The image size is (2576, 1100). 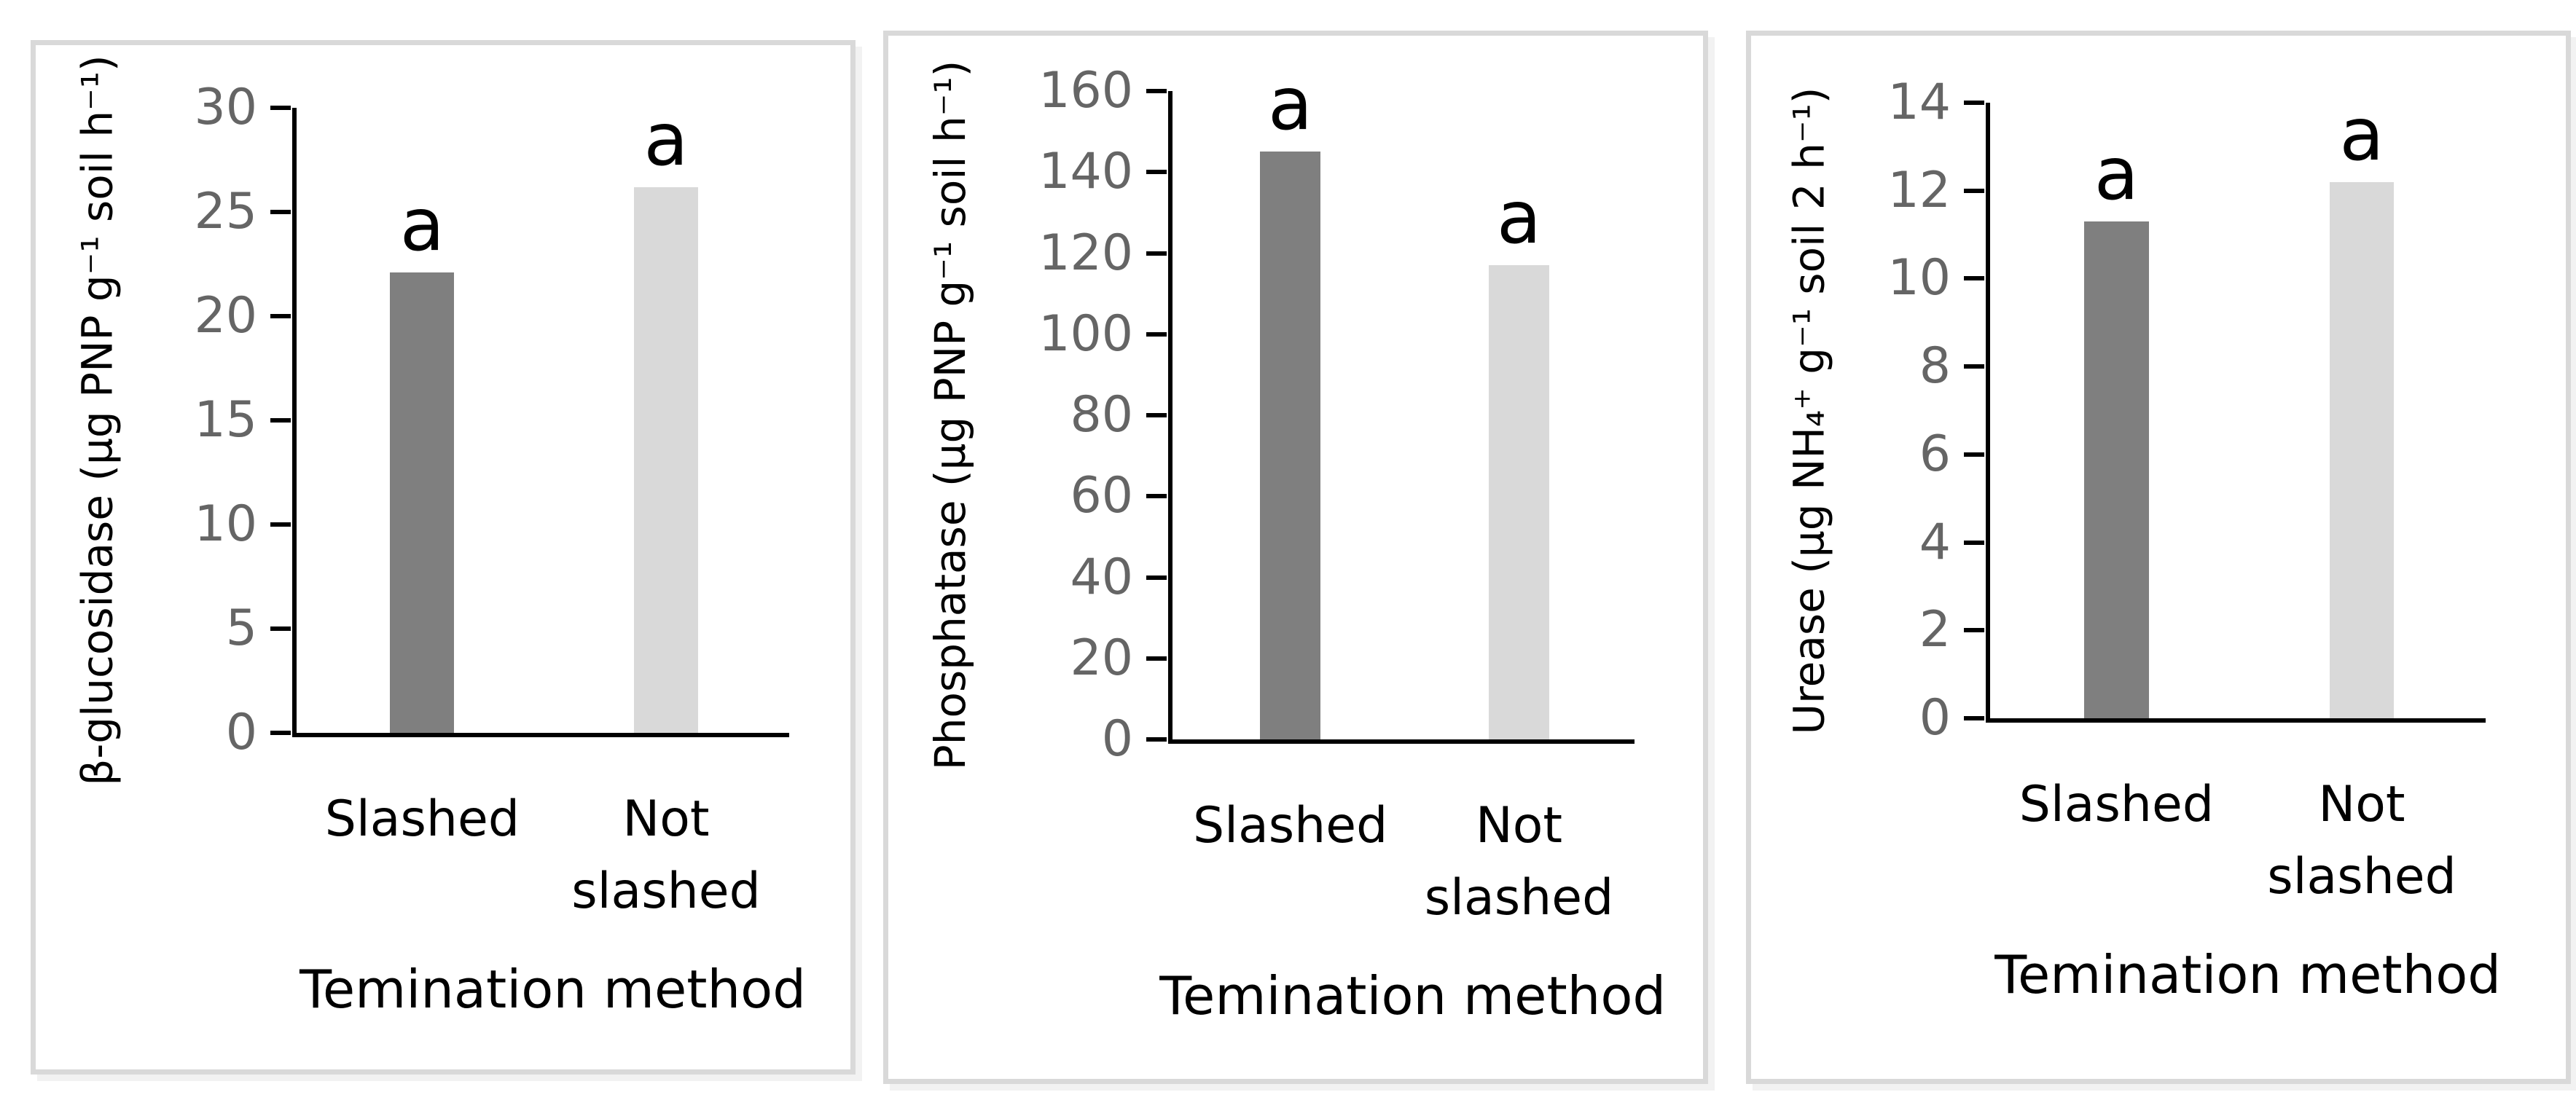 What do you see at coordinates (950, 415) in the screenshot?
I see `y-axis-title: Phosphatase (µg PNP g⁻¹ soil h⁻¹)` at bounding box center [950, 415].